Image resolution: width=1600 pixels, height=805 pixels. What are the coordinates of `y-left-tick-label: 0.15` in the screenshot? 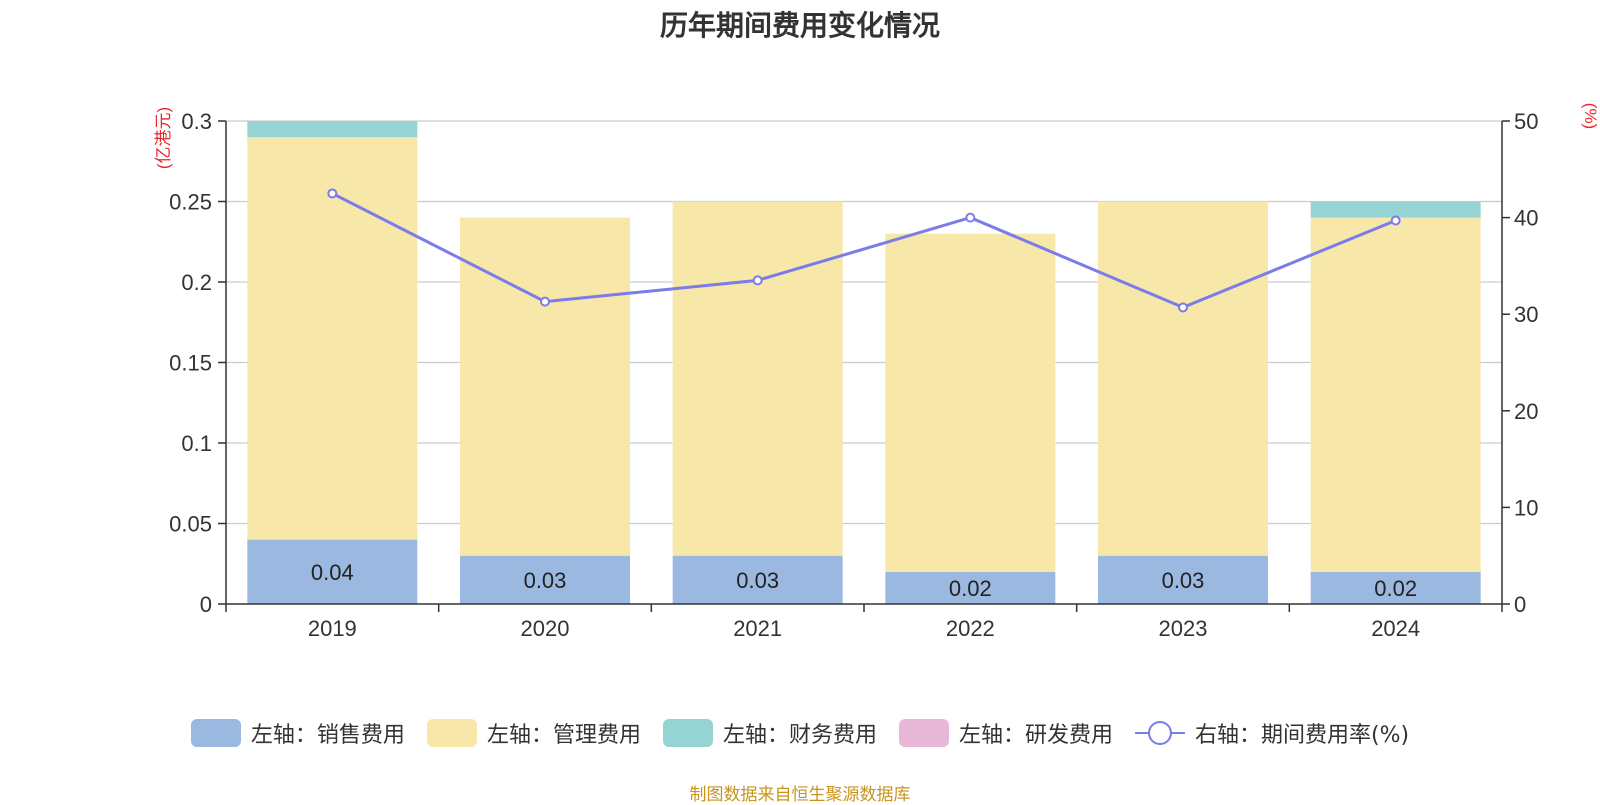 It's located at (190, 363).